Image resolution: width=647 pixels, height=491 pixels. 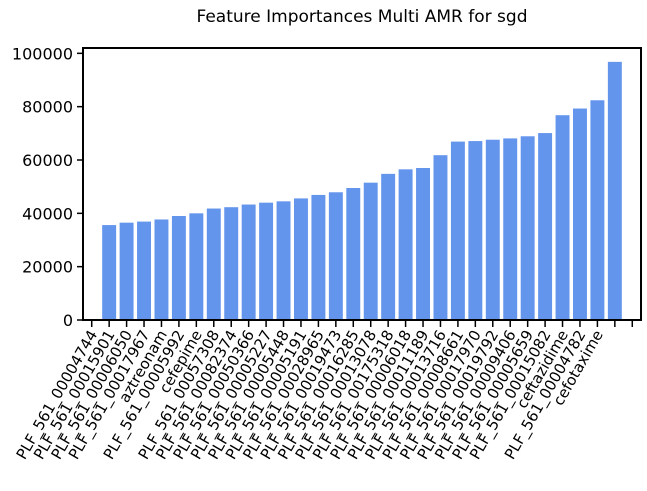 What do you see at coordinates (47, 187) in the screenshot?
I see `y-axis: 0 20000 40000 60000 80000 100000` at bounding box center [47, 187].